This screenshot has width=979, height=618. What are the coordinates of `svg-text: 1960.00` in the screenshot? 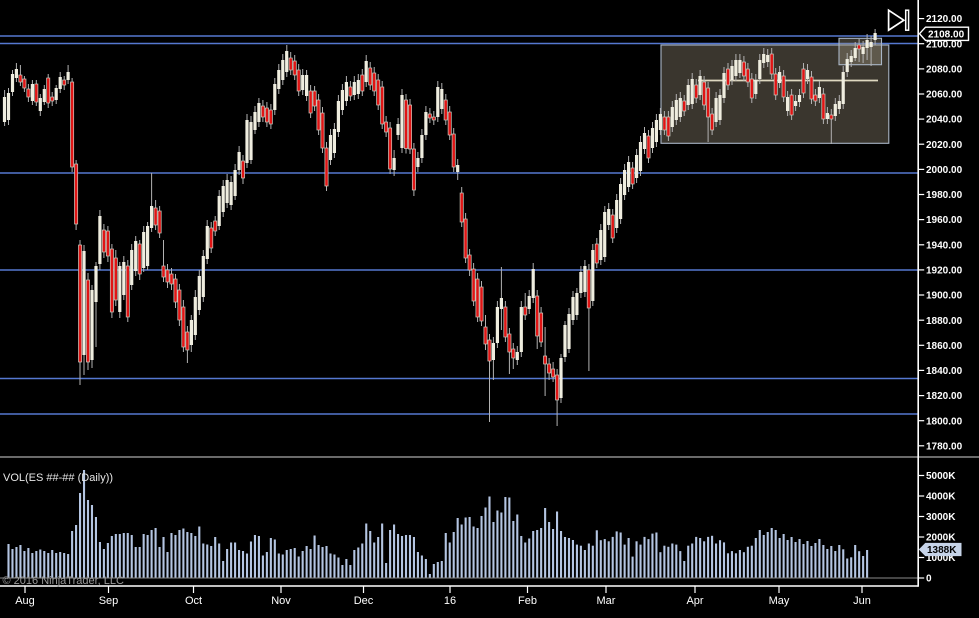 It's located at (944, 220).